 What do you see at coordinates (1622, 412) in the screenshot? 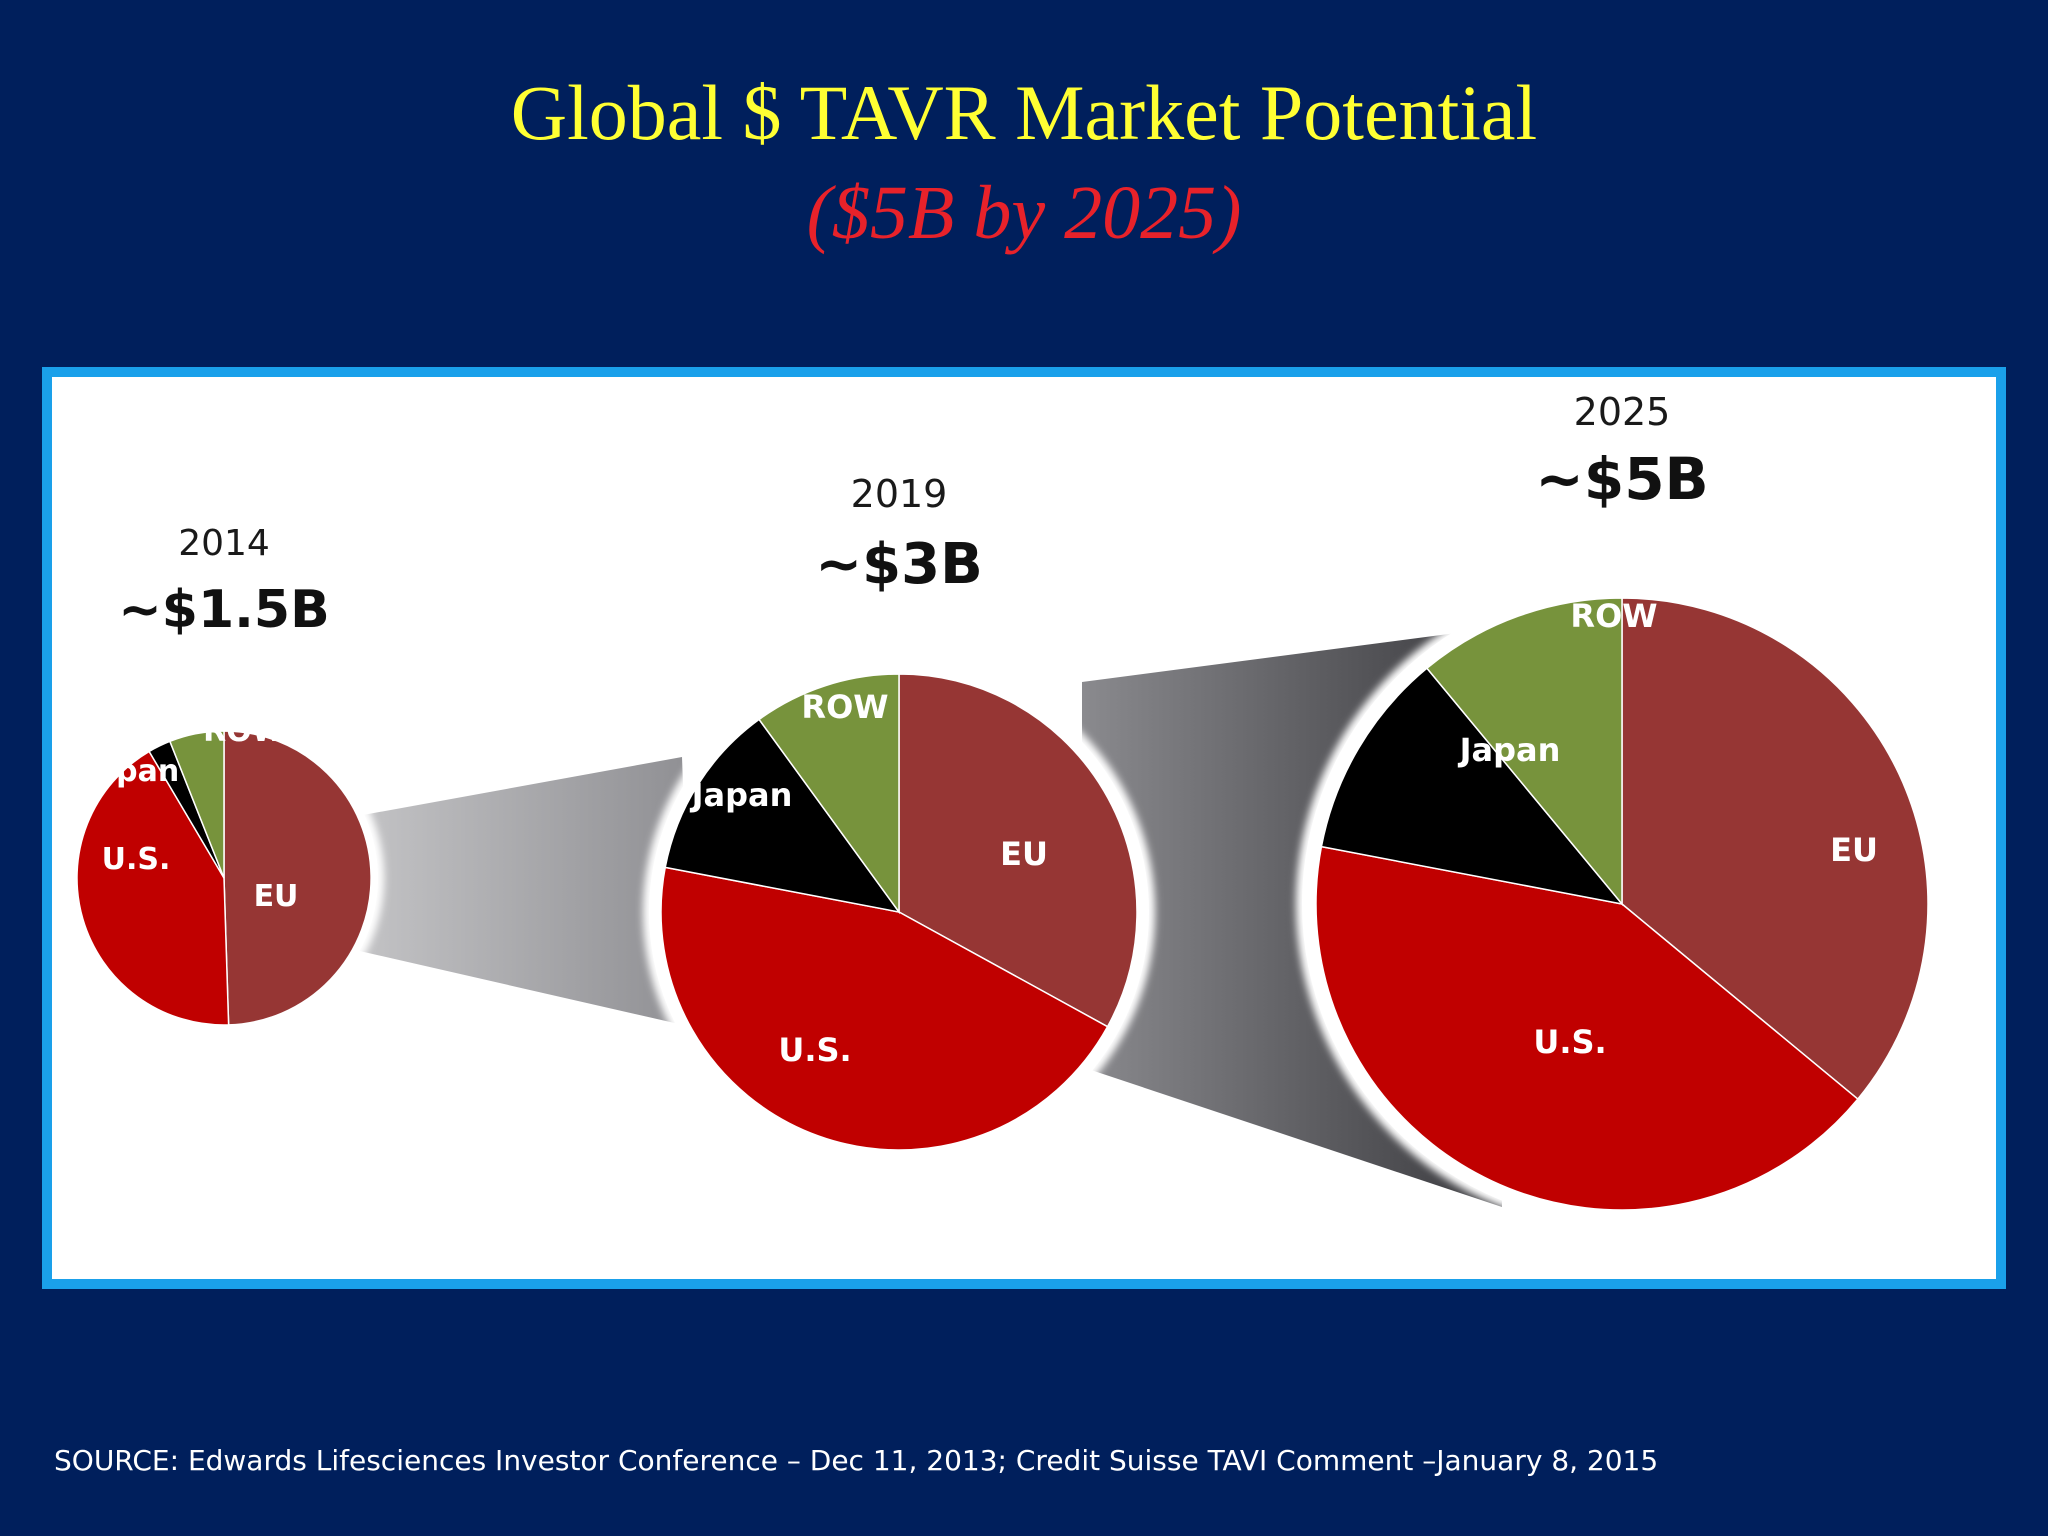
I see `pie-year-label: 2025` at bounding box center [1622, 412].